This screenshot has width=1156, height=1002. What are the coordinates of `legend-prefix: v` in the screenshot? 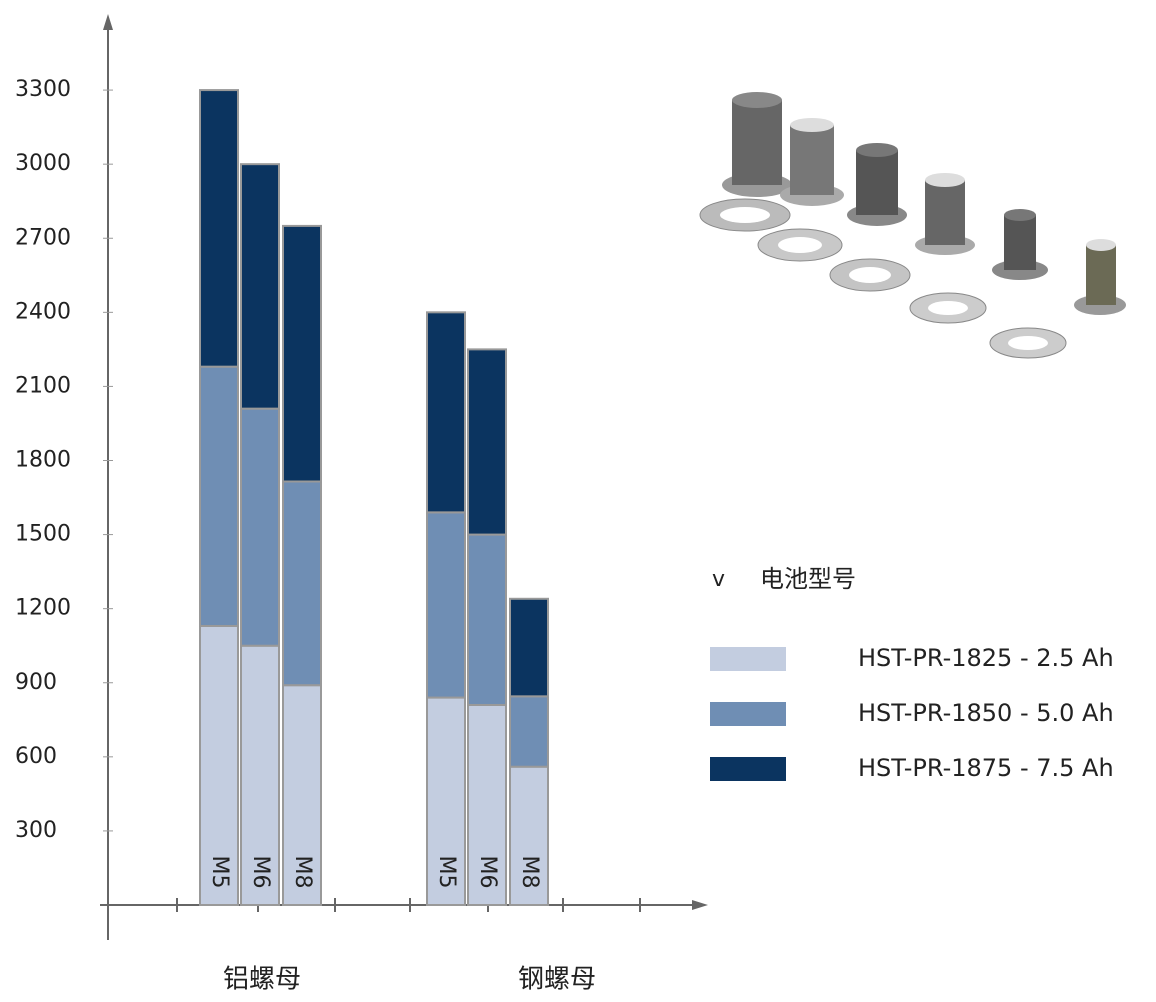 It's located at (718, 579).